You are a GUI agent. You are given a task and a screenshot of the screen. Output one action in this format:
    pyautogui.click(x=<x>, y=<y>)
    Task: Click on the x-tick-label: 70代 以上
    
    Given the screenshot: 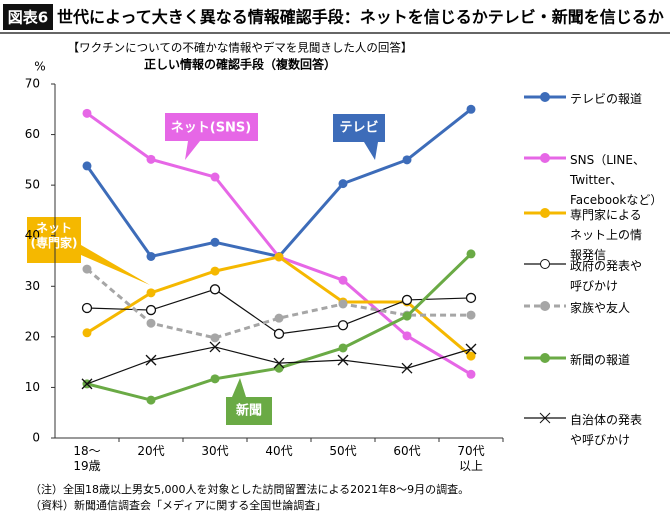 What is the action you would take?
    pyautogui.click(x=471, y=458)
    